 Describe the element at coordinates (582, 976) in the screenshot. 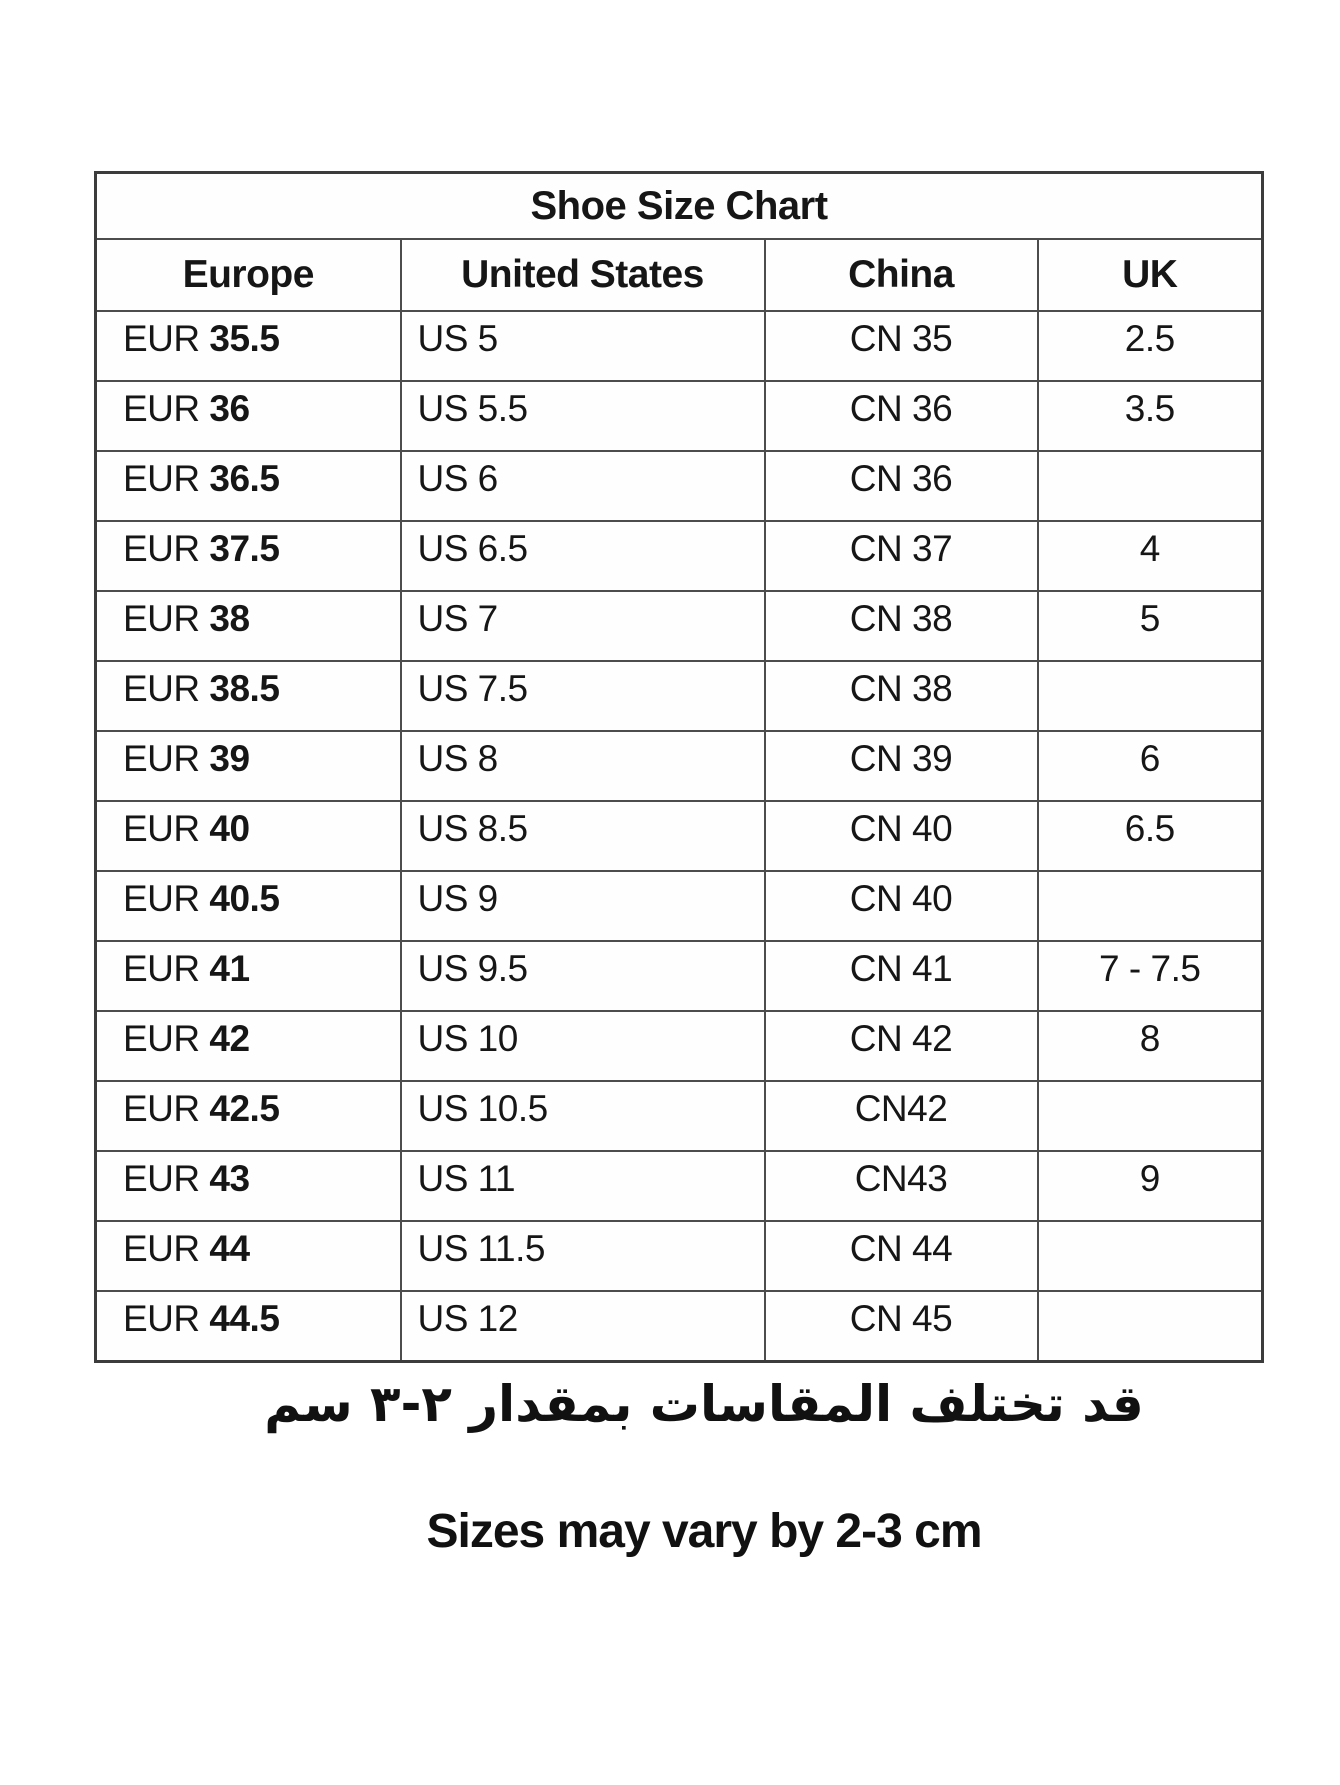

I see `us-cell: US 9.5` at that location.